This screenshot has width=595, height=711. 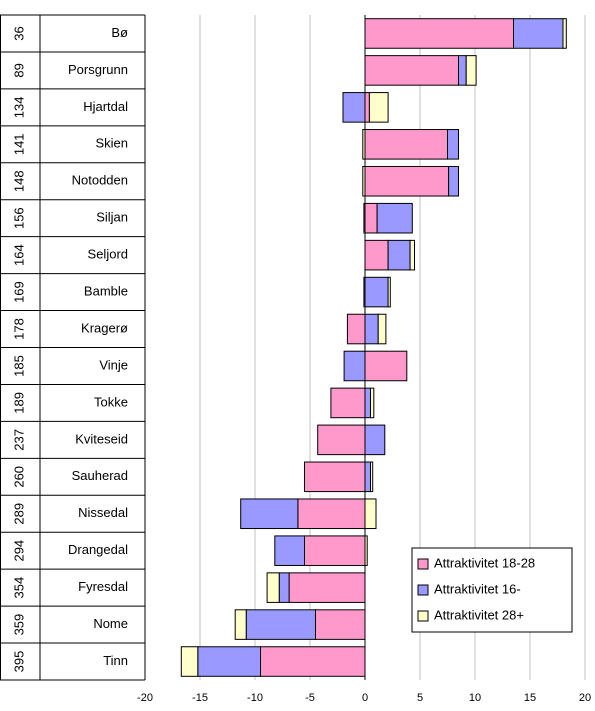 I want to click on x-tick-label: -5, so click(x=310, y=698).